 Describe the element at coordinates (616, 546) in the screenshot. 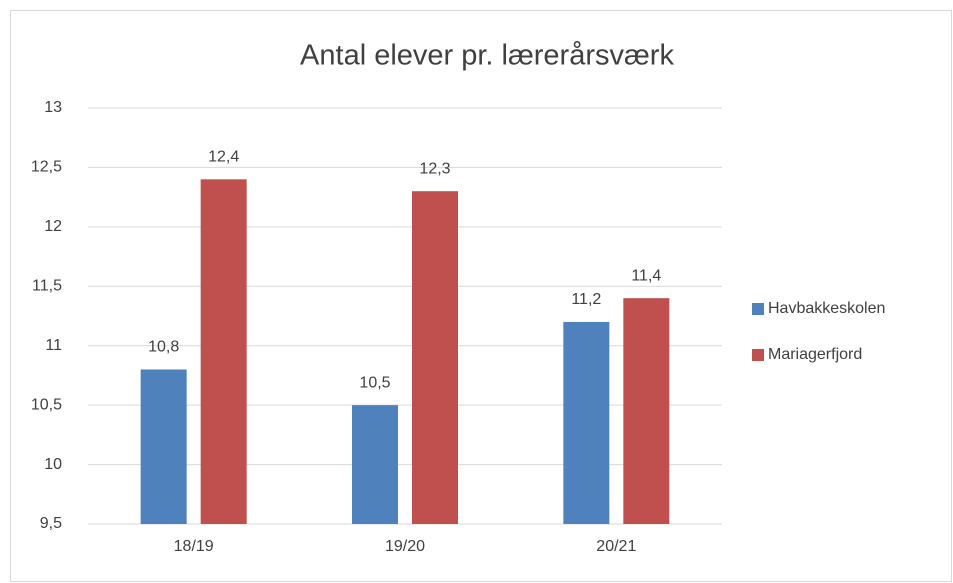

I see `x-tick-label: 20/21` at that location.